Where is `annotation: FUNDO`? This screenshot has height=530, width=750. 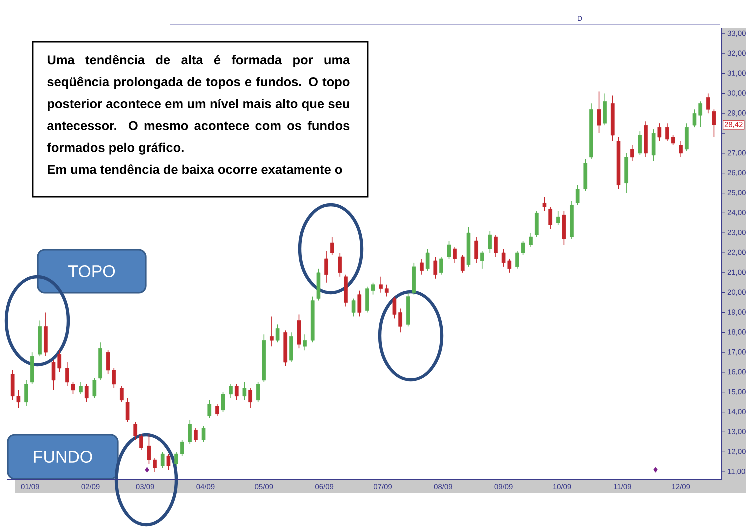
annotation: FUNDO is located at coordinates (63, 457).